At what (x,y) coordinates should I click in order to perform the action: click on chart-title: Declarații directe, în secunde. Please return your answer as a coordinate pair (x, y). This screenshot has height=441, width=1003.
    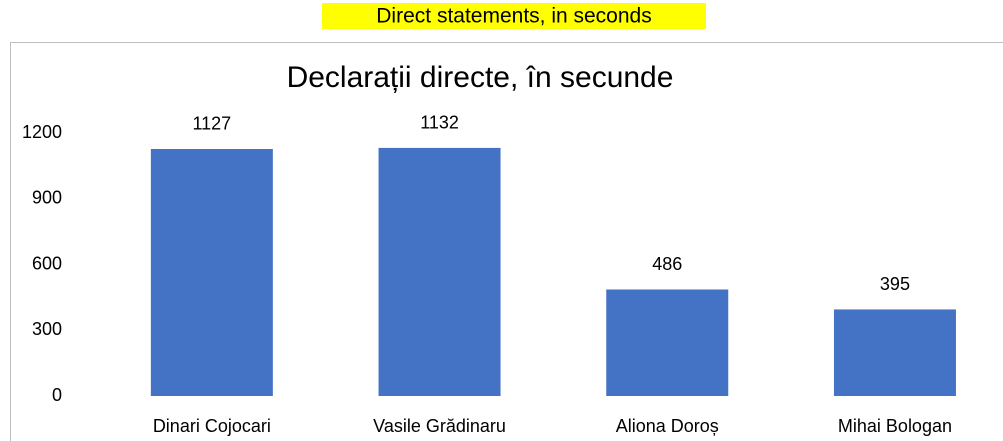
    Looking at the image, I should click on (480, 77).